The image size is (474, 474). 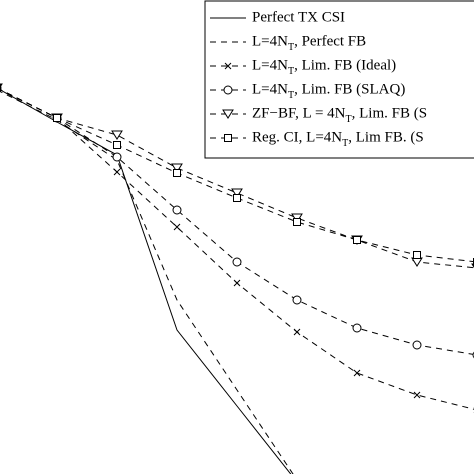 I want to click on legend-label: ZF−BF, L = 4NT, Lim. FB (S, so click(x=339, y=114).